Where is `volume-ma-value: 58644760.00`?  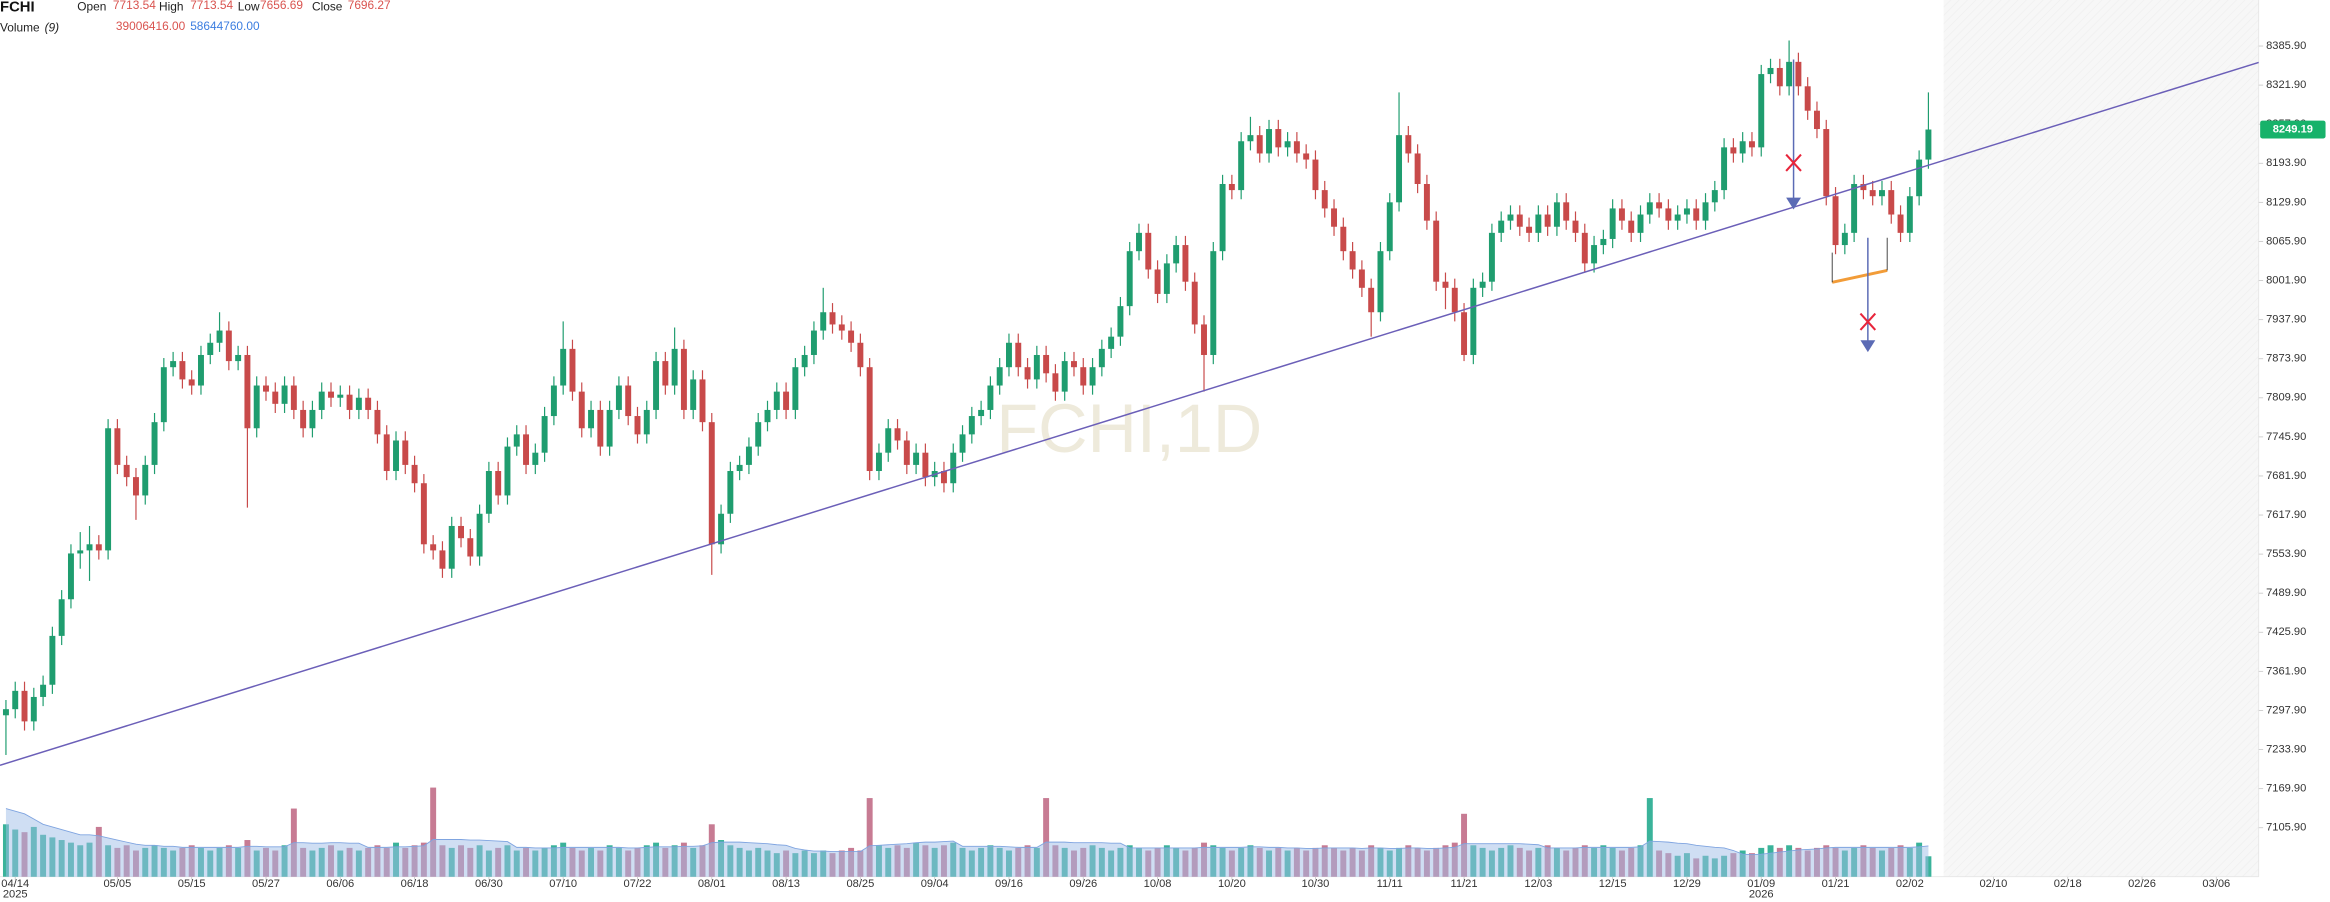 volume-ma-value: 58644760.00 is located at coordinates (225, 26).